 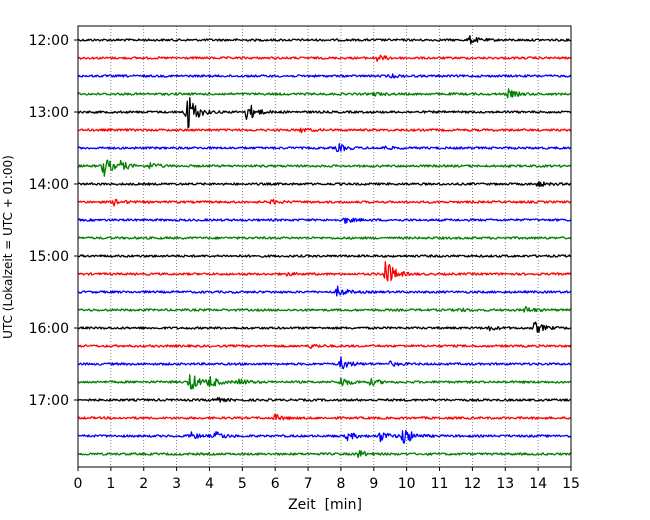 I want to click on y-axis-label: UTC (Lokalzeit = UTC + 01:00), so click(x=8, y=247).